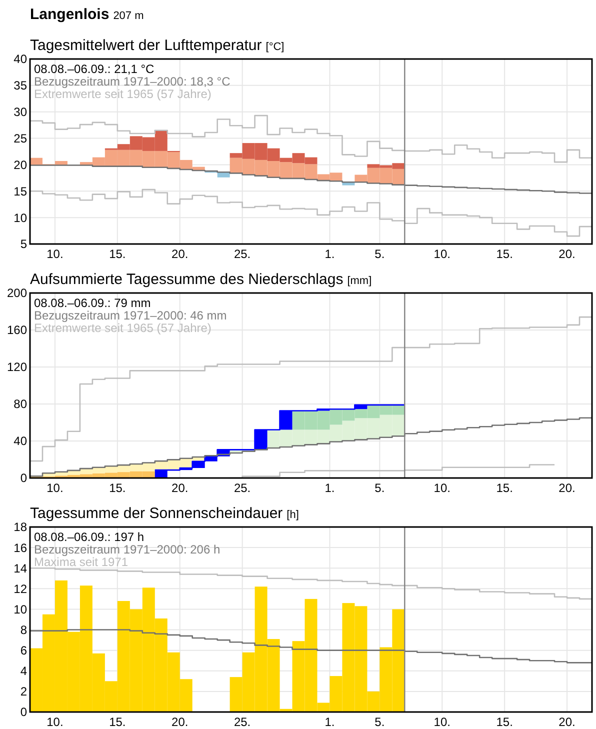 Image resolution: width=596 pixels, height=729 pixels. What do you see at coordinates (89, 537) in the screenshot?
I see `annotation: 08.08.–06.09.: 197 h` at bounding box center [89, 537].